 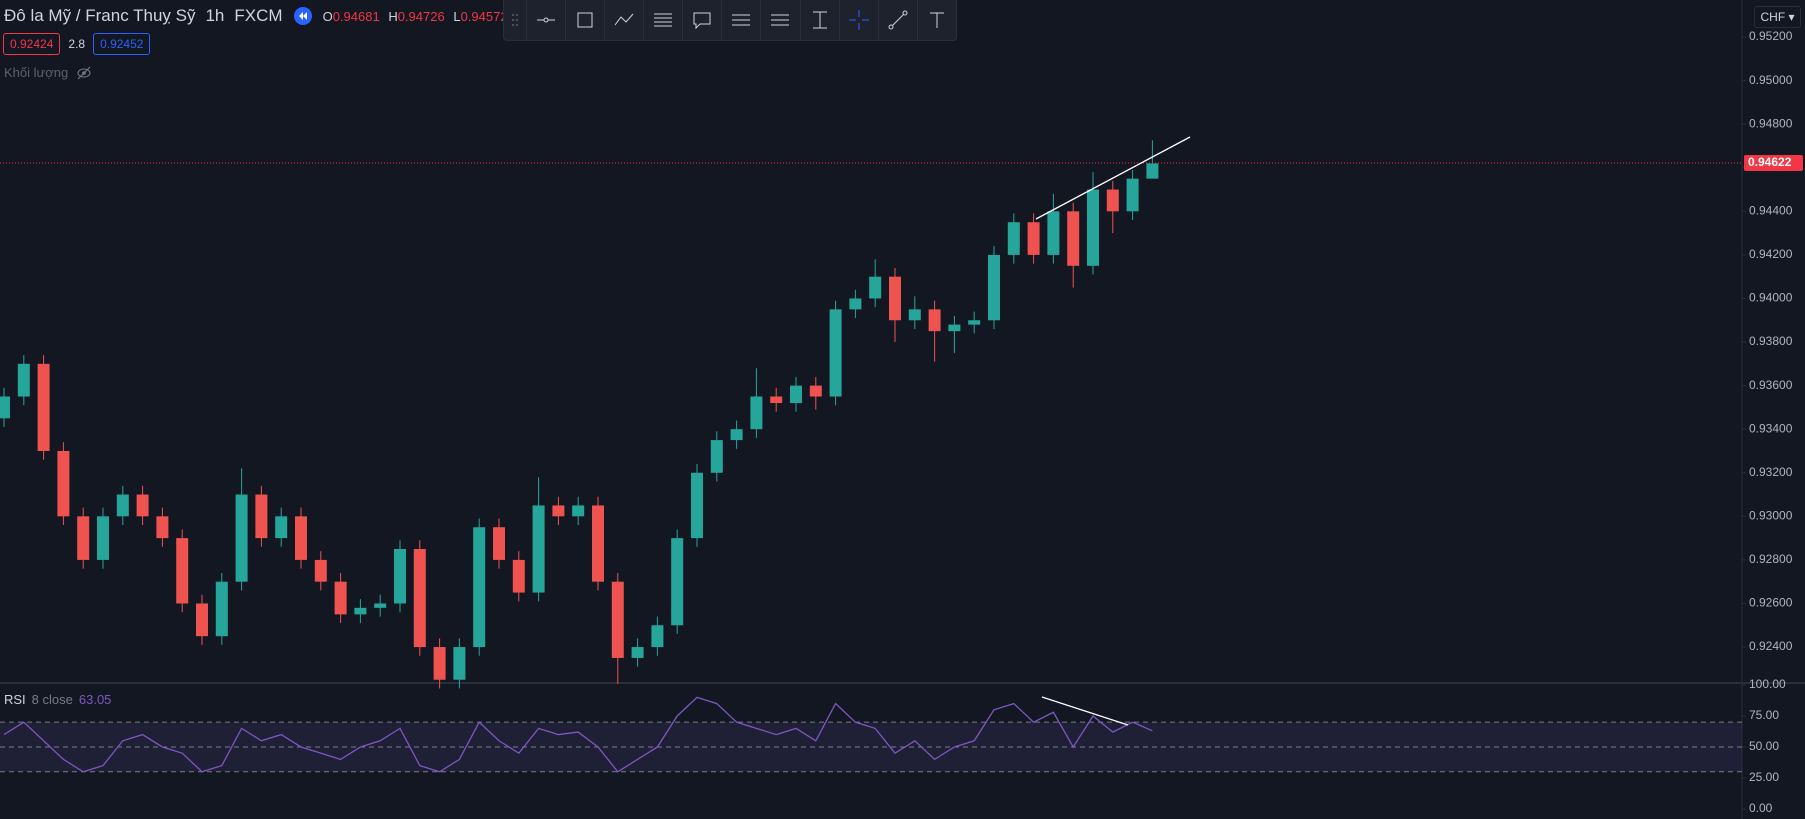 What do you see at coordinates (1761, 808) in the screenshot?
I see `y-tick-label: 0.00` at bounding box center [1761, 808].